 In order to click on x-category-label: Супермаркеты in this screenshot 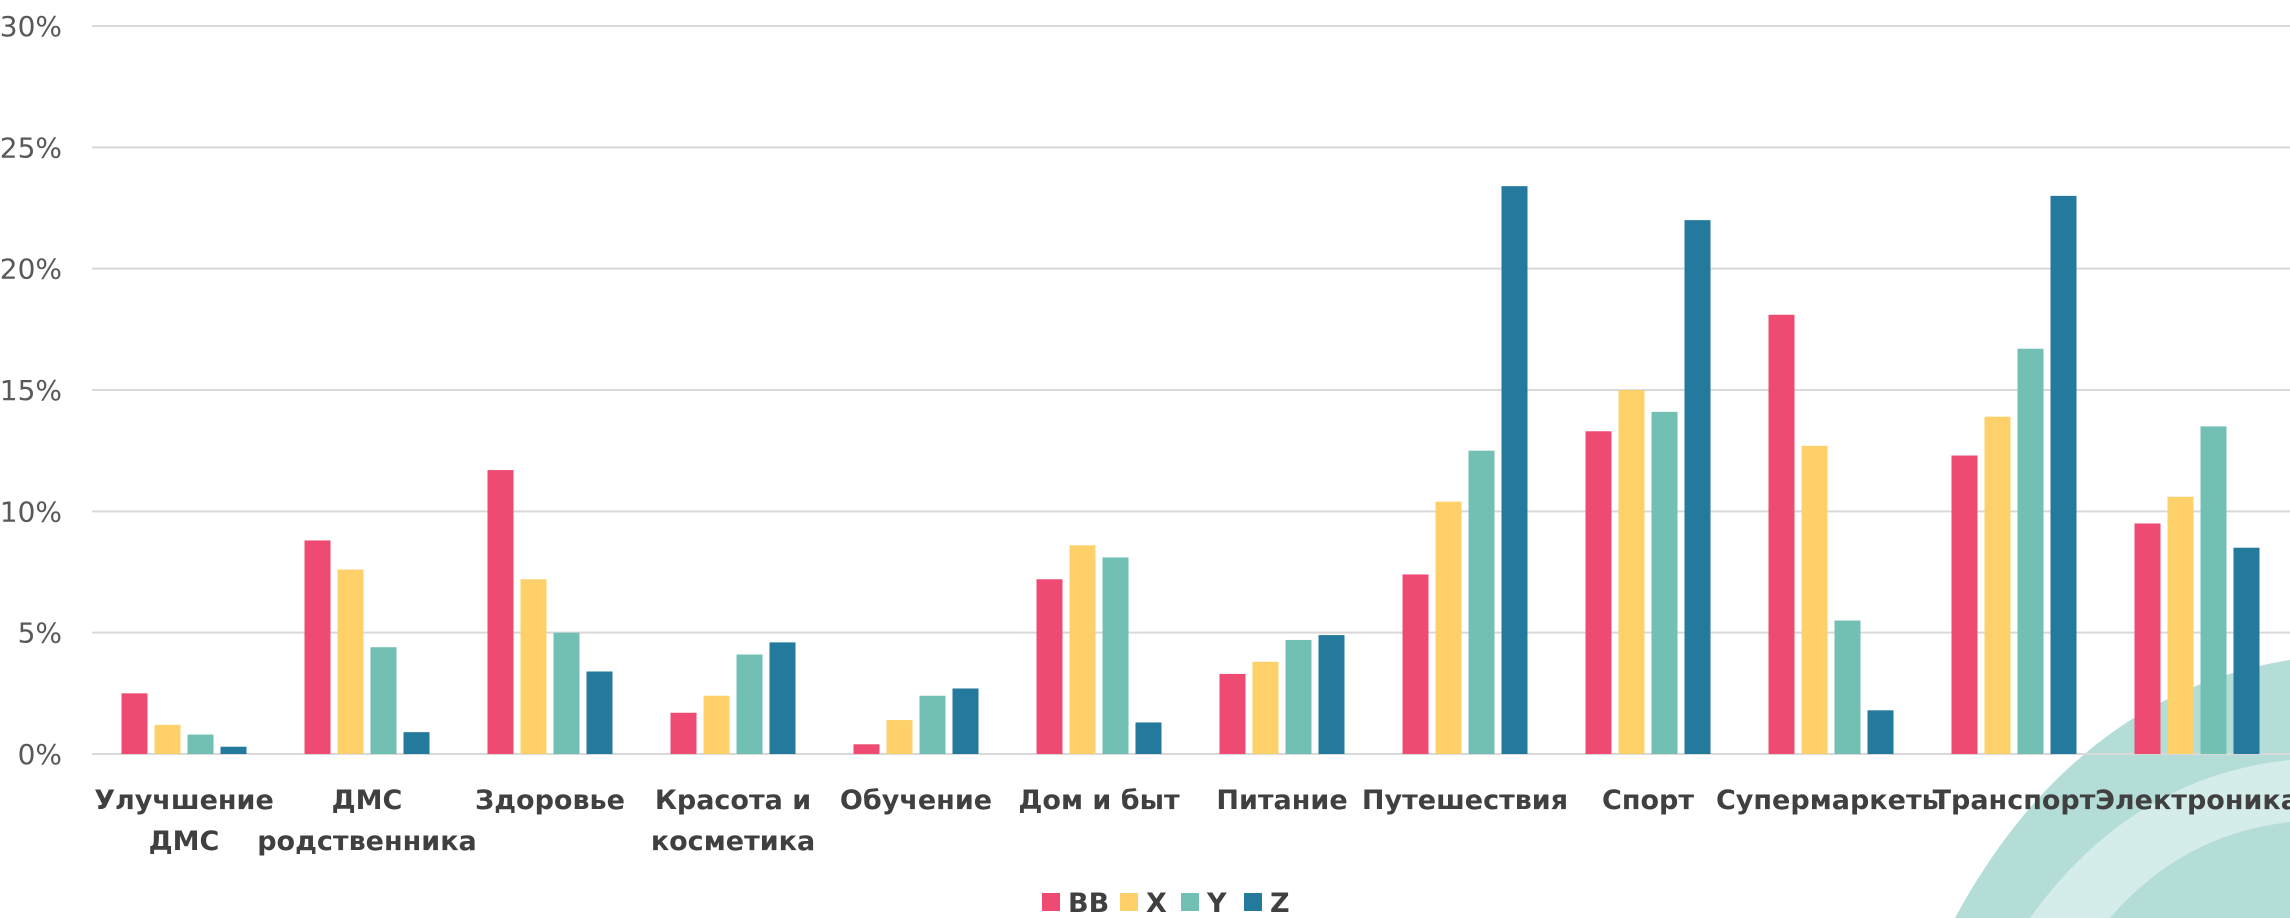, I will do `click(1831, 800)`.